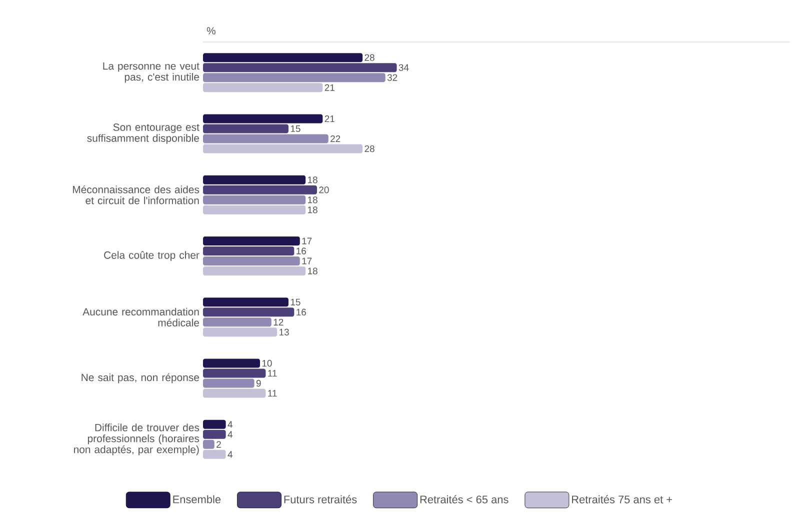 The width and height of the screenshot is (799, 517). What do you see at coordinates (137, 440) in the screenshot?
I see `y-tick-label: Difficile de trouver des professionnels (horaires non adaptés, par exemple)` at bounding box center [137, 440].